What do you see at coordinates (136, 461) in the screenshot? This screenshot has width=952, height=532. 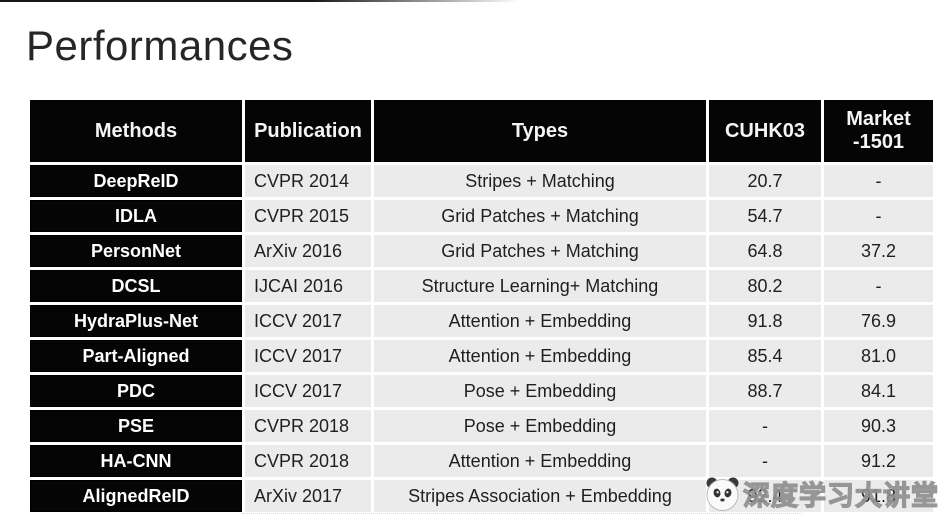 I see `cell-method: HA-CNN` at bounding box center [136, 461].